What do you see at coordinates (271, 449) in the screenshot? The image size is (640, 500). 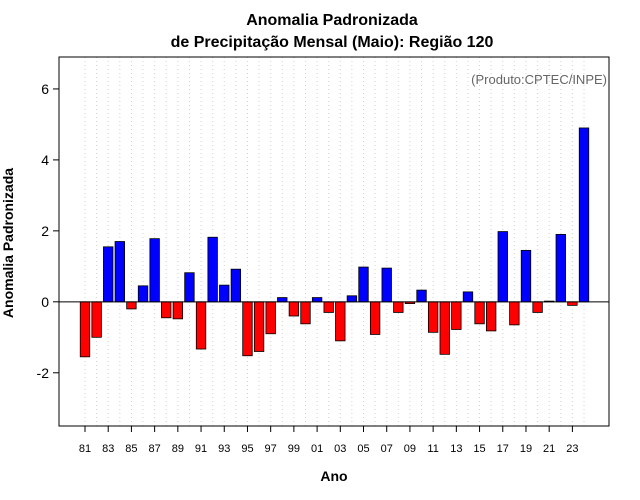 I see `x-tick-label: 97` at bounding box center [271, 449].